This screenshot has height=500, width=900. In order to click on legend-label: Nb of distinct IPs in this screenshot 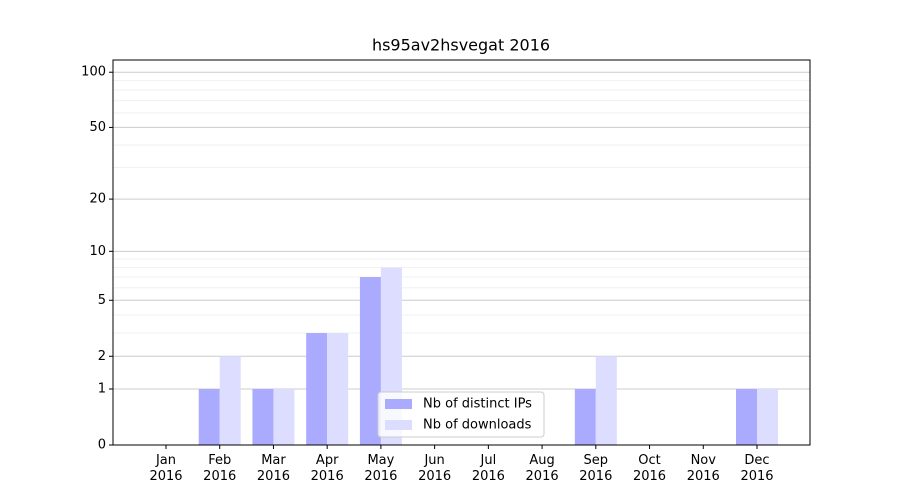, I will do `click(477, 404)`.